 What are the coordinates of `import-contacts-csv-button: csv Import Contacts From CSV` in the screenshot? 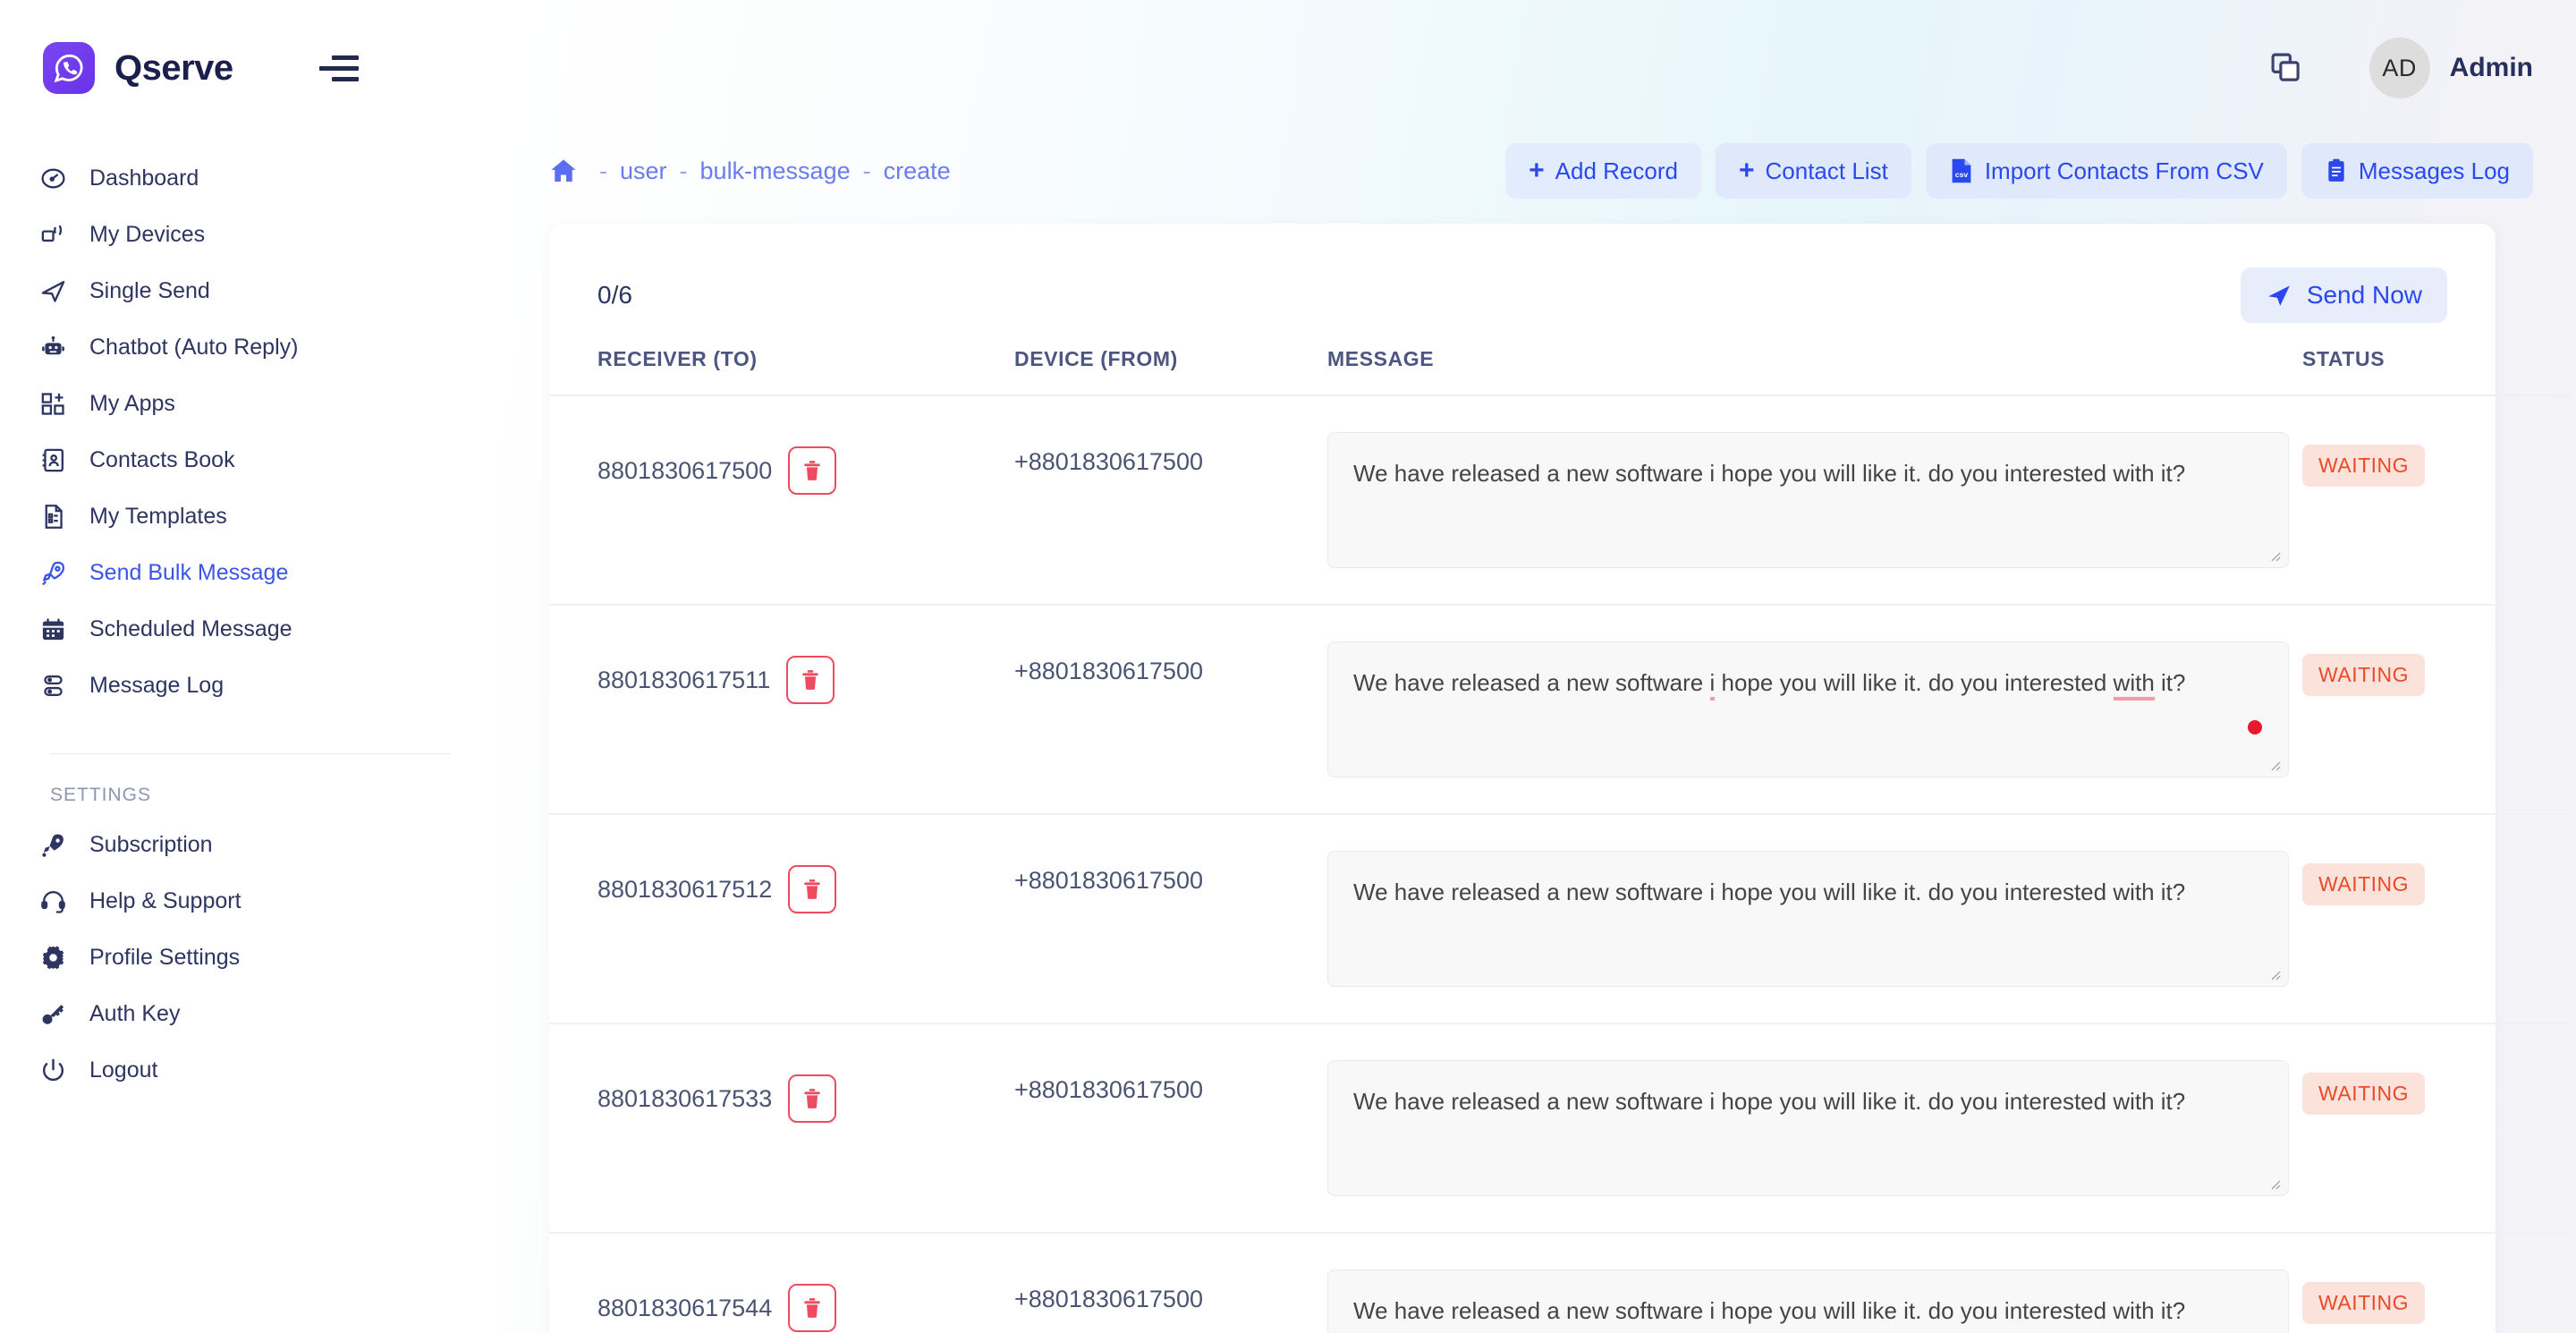 It's located at (2106, 171).